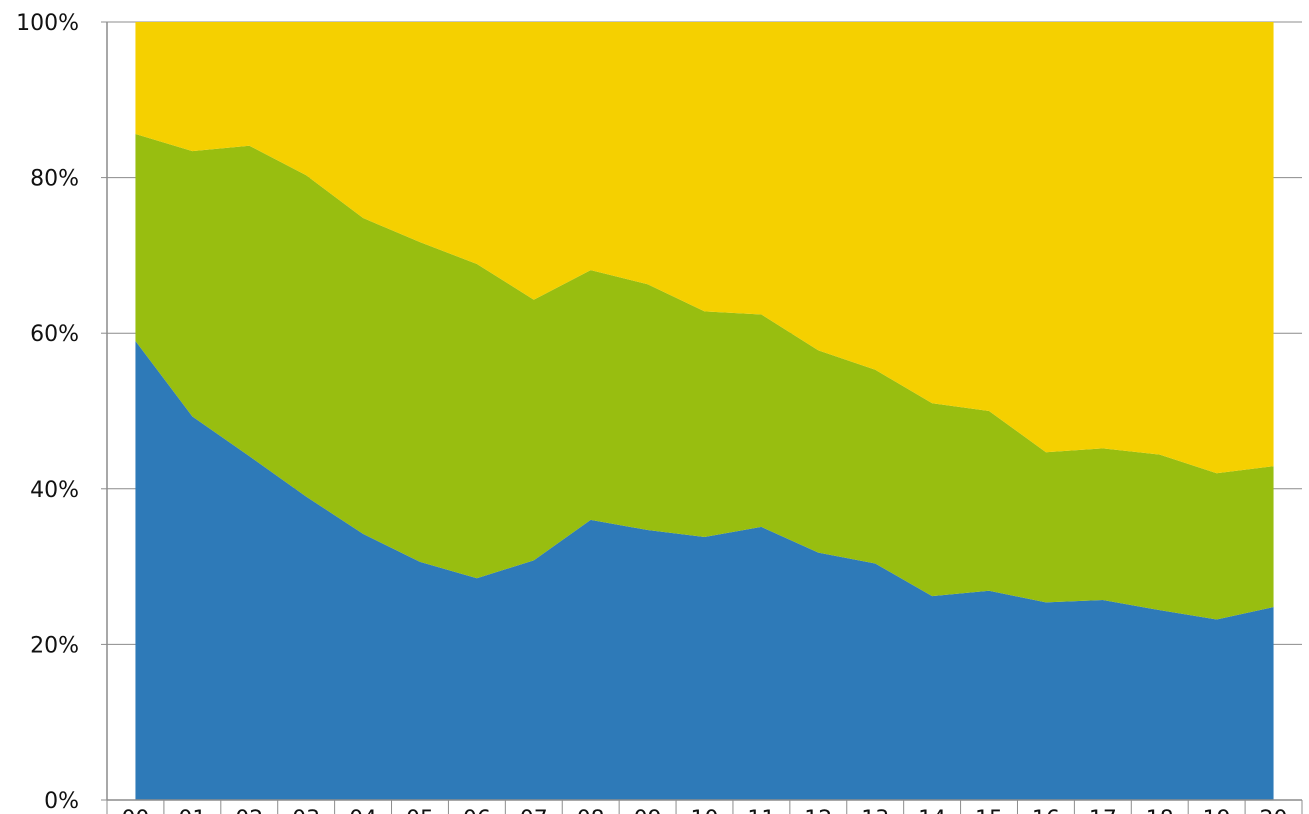 This screenshot has width=1309, height=814. I want to click on y-tick-label: 20%, so click(54, 645).